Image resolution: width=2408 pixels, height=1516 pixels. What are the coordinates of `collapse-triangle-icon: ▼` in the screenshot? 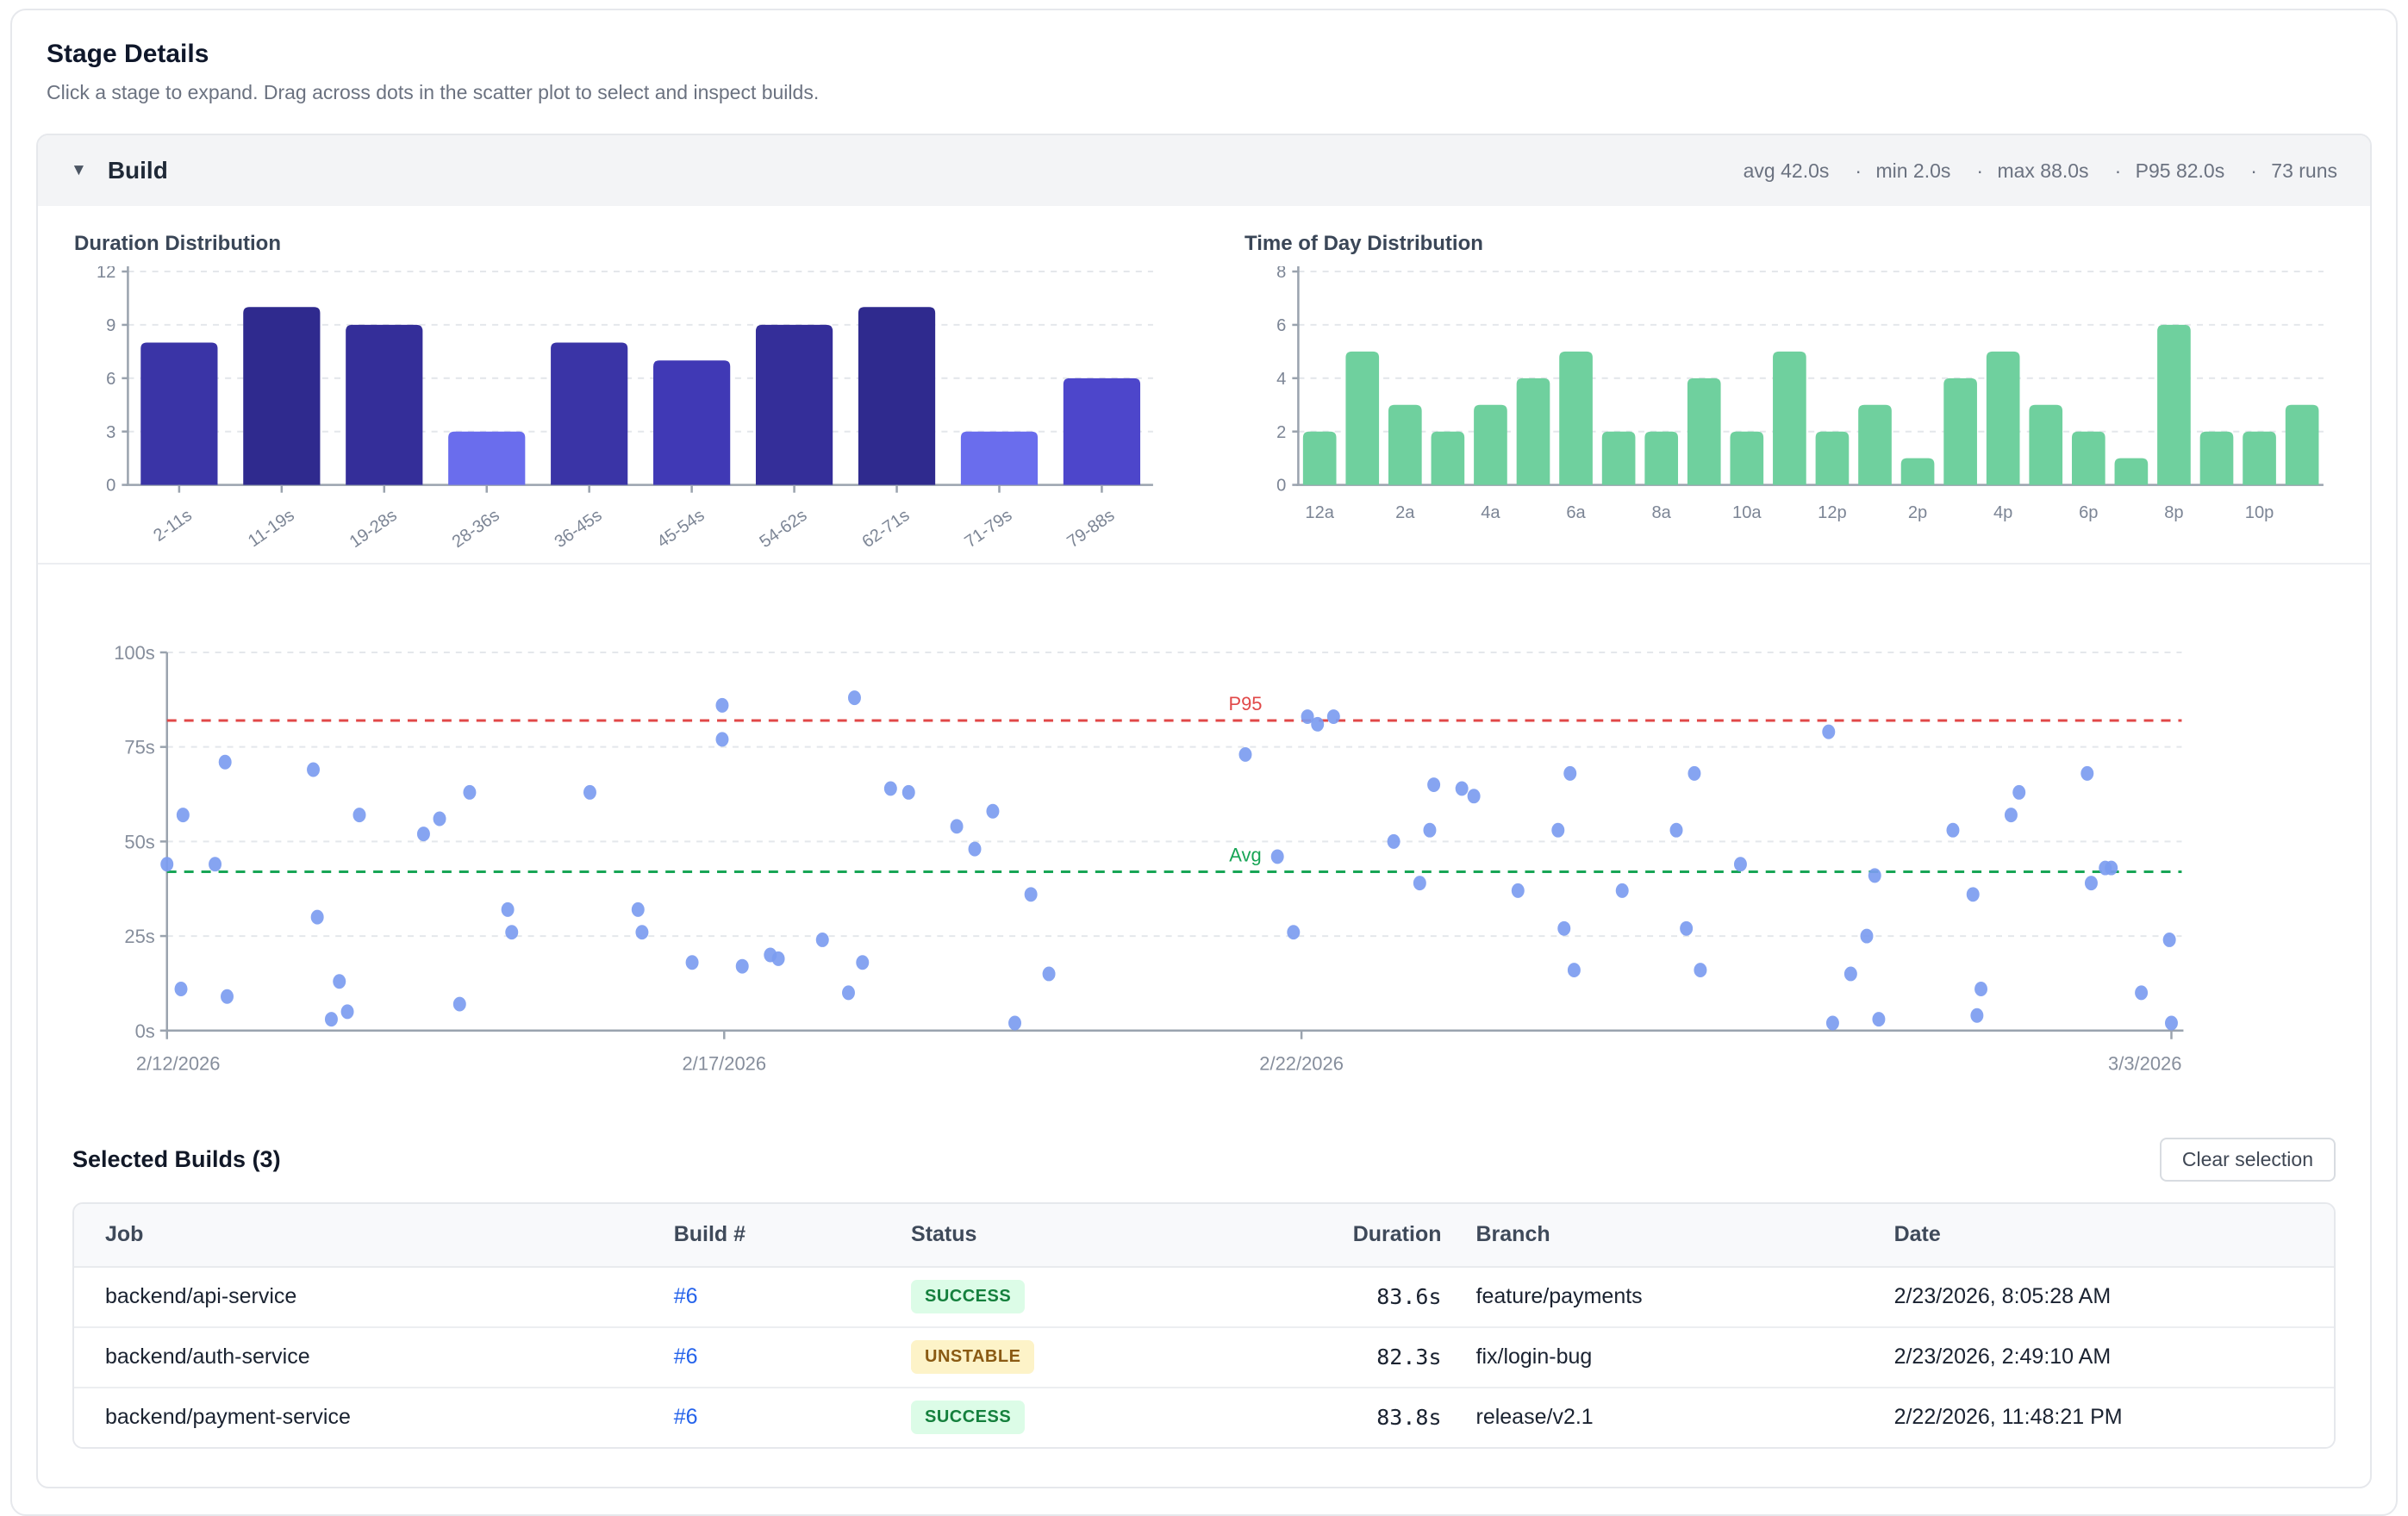 It's located at (79, 170).